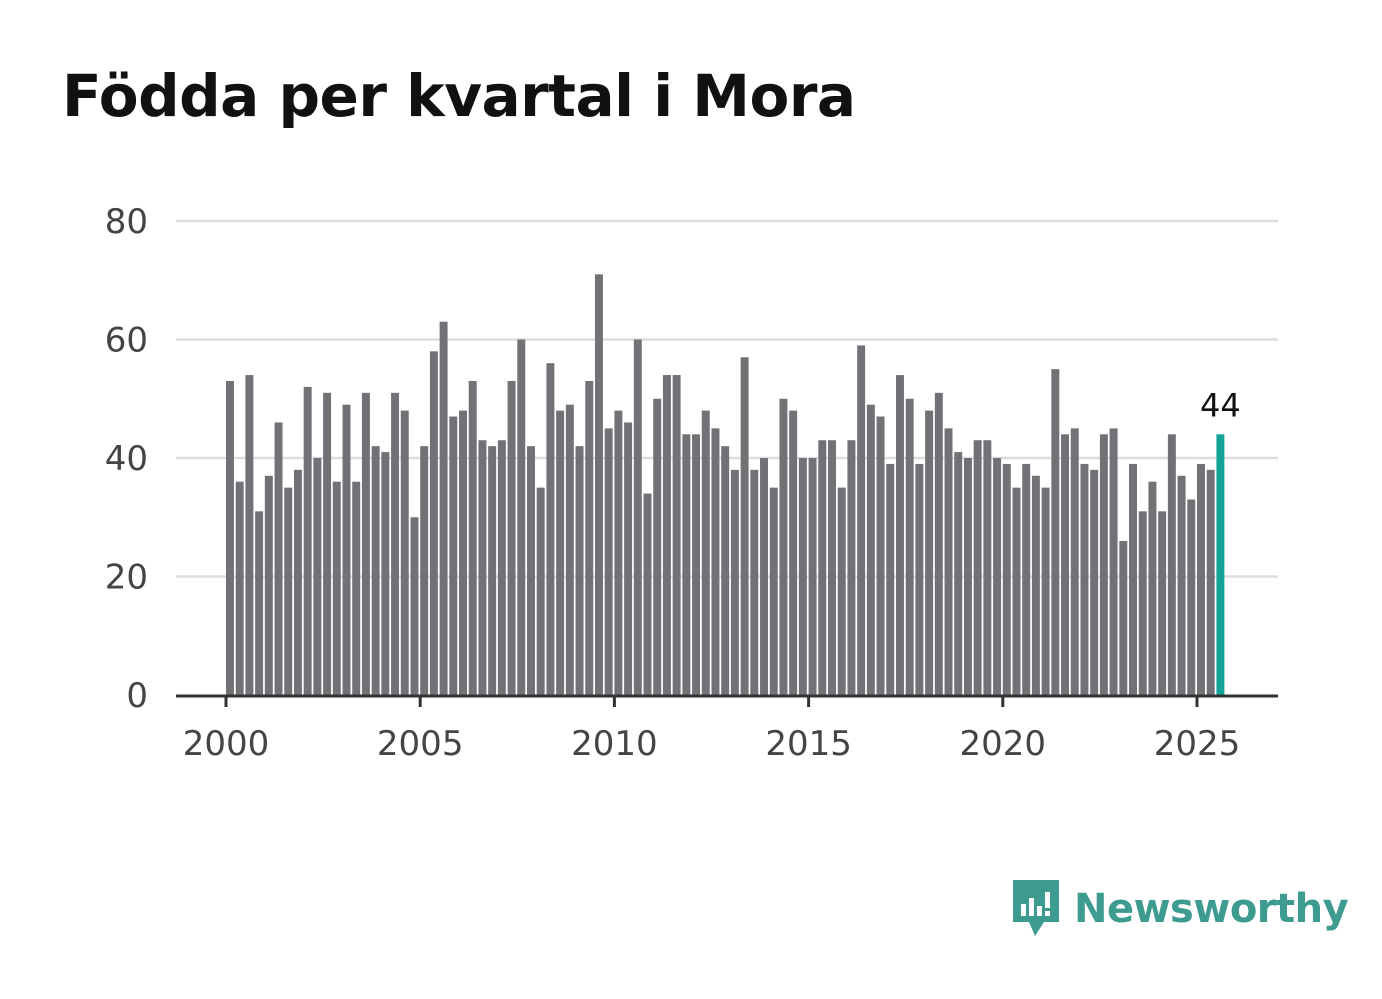 Image resolution: width=1382 pixels, height=999 pixels. What do you see at coordinates (1197, 744) in the screenshot?
I see `x-tick-label: 2025` at bounding box center [1197, 744].